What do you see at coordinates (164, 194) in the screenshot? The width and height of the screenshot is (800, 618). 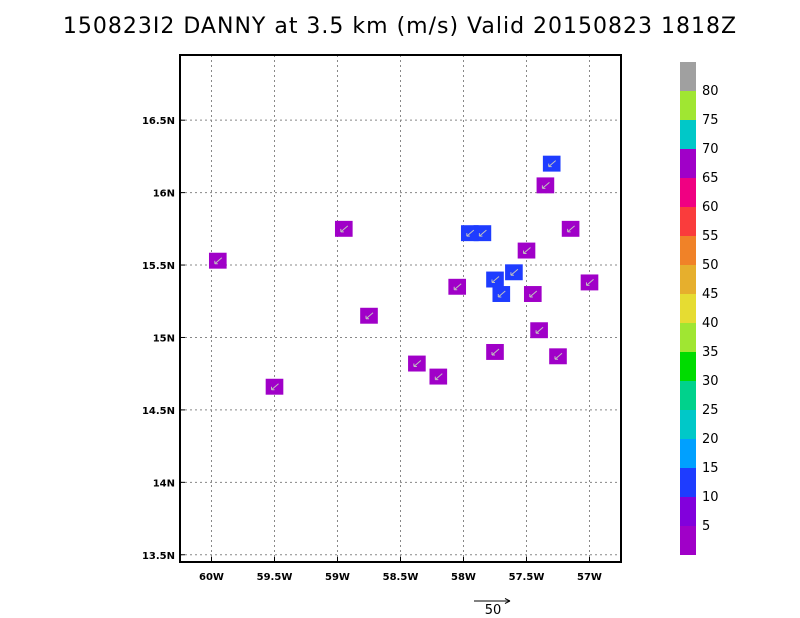 I see `lat-tick-label: 16N` at bounding box center [164, 194].